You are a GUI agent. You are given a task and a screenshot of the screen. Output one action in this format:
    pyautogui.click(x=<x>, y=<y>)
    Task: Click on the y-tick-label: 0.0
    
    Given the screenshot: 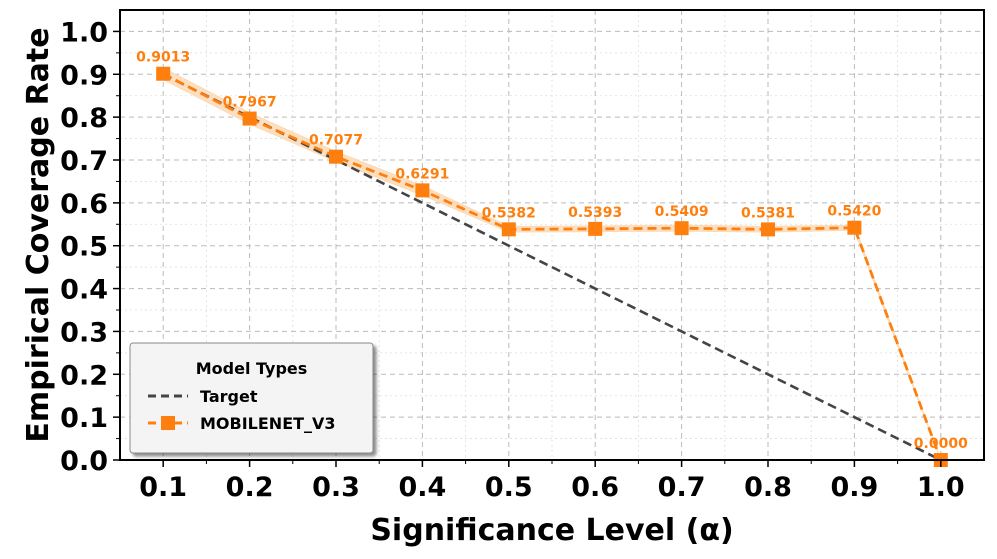 What is the action you would take?
    pyautogui.click(x=84, y=461)
    